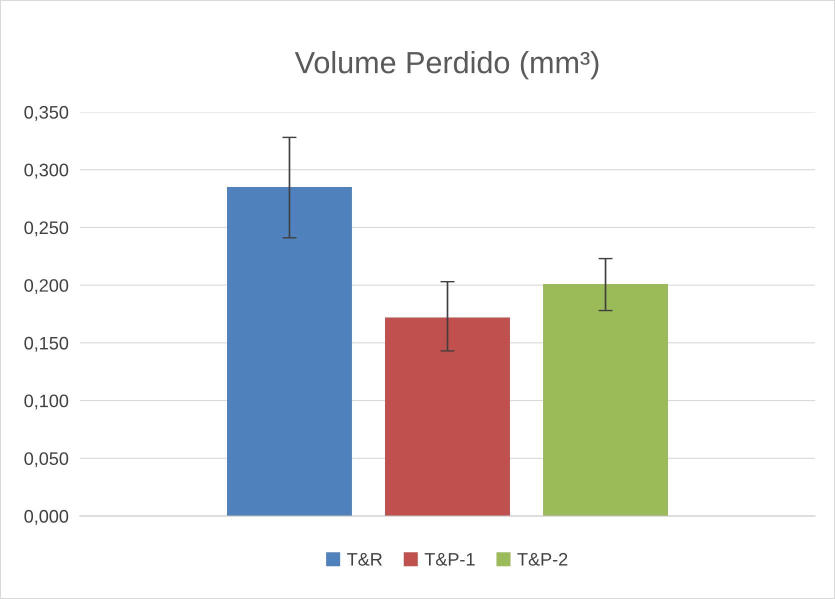 The height and width of the screenshot is (599, 835). What do you see at coordinates (364, 559) in the screenshot?
I see `legend-label: T&R` at bounding box center [364, 559].